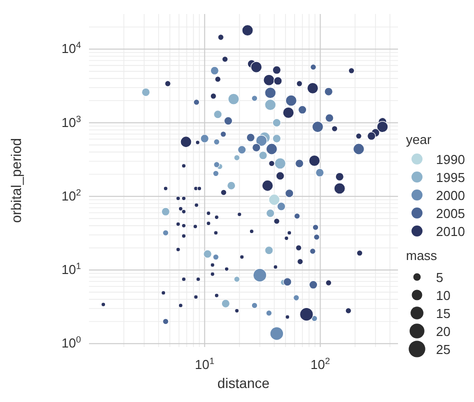  What do you see at coordinates (419, 139) in the screenshot?
I see `legend-title: year` at bounding box center [419, 139].